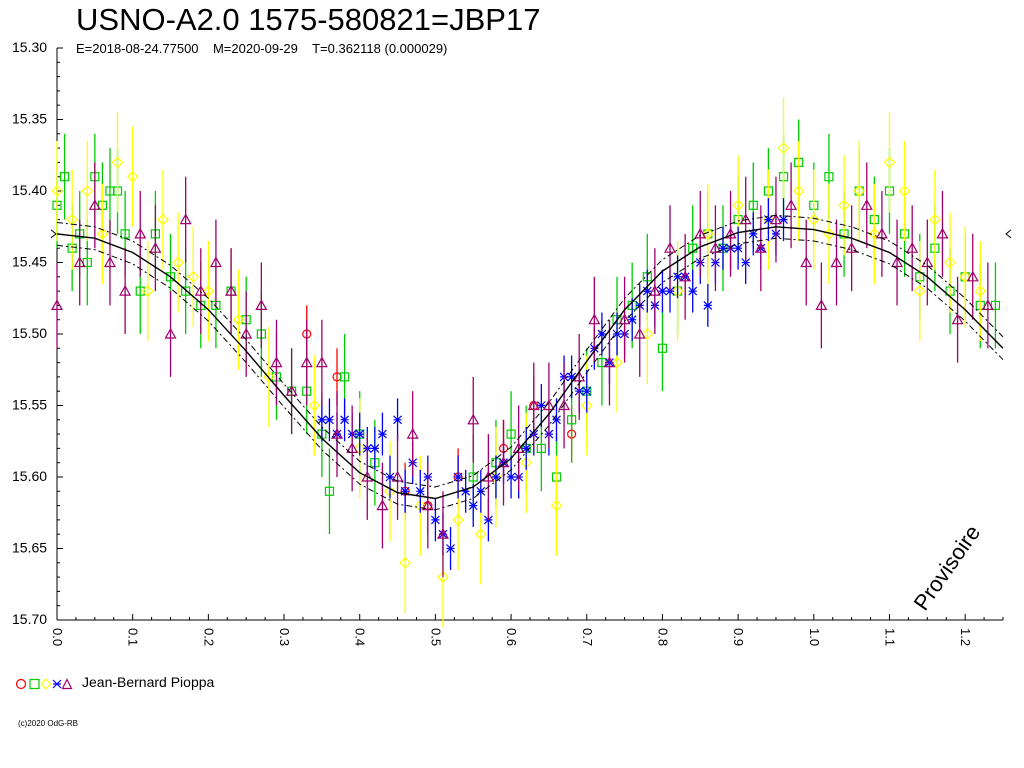 The image size is (1024, 768). Describe the element at coordinates (814, 637) in the screenshot. I see `x-tick-label: 1.0` at that location.